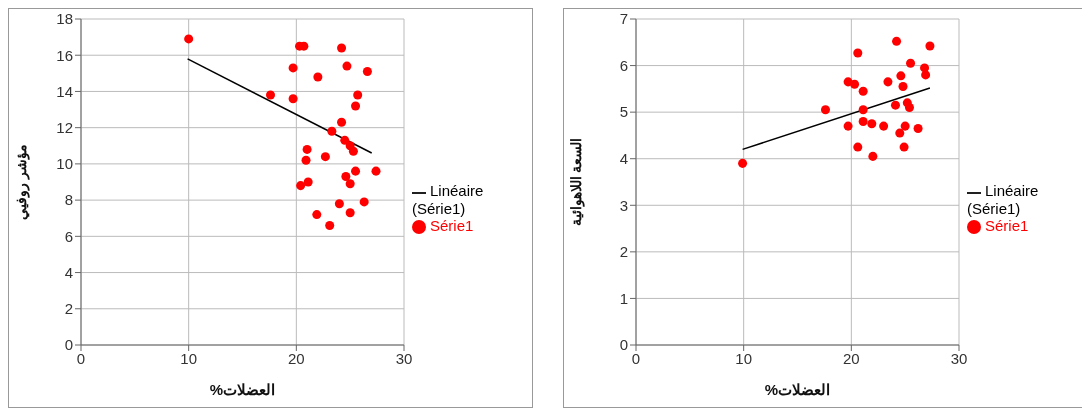 This screenshot has width=1082, height=419. Describe the element at coordinates (64, 164) in the screenshot. I see `y-tick-label: 10` at that location.